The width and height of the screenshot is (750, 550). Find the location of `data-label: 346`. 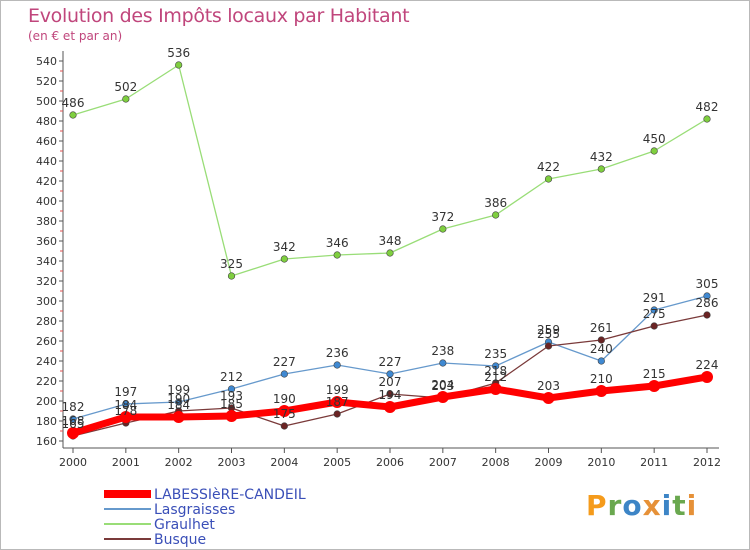

data-label: 346 is located at coordinates (337, 243).